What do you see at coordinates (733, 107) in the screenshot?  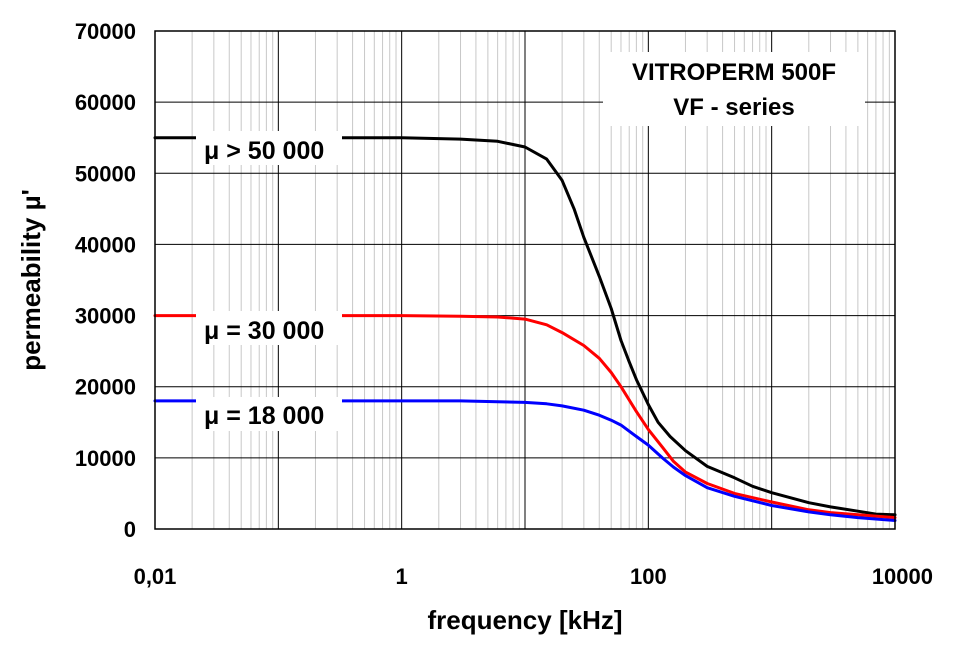 I see `title-box-line-2: VF - series` at bounding box center [733, 107].